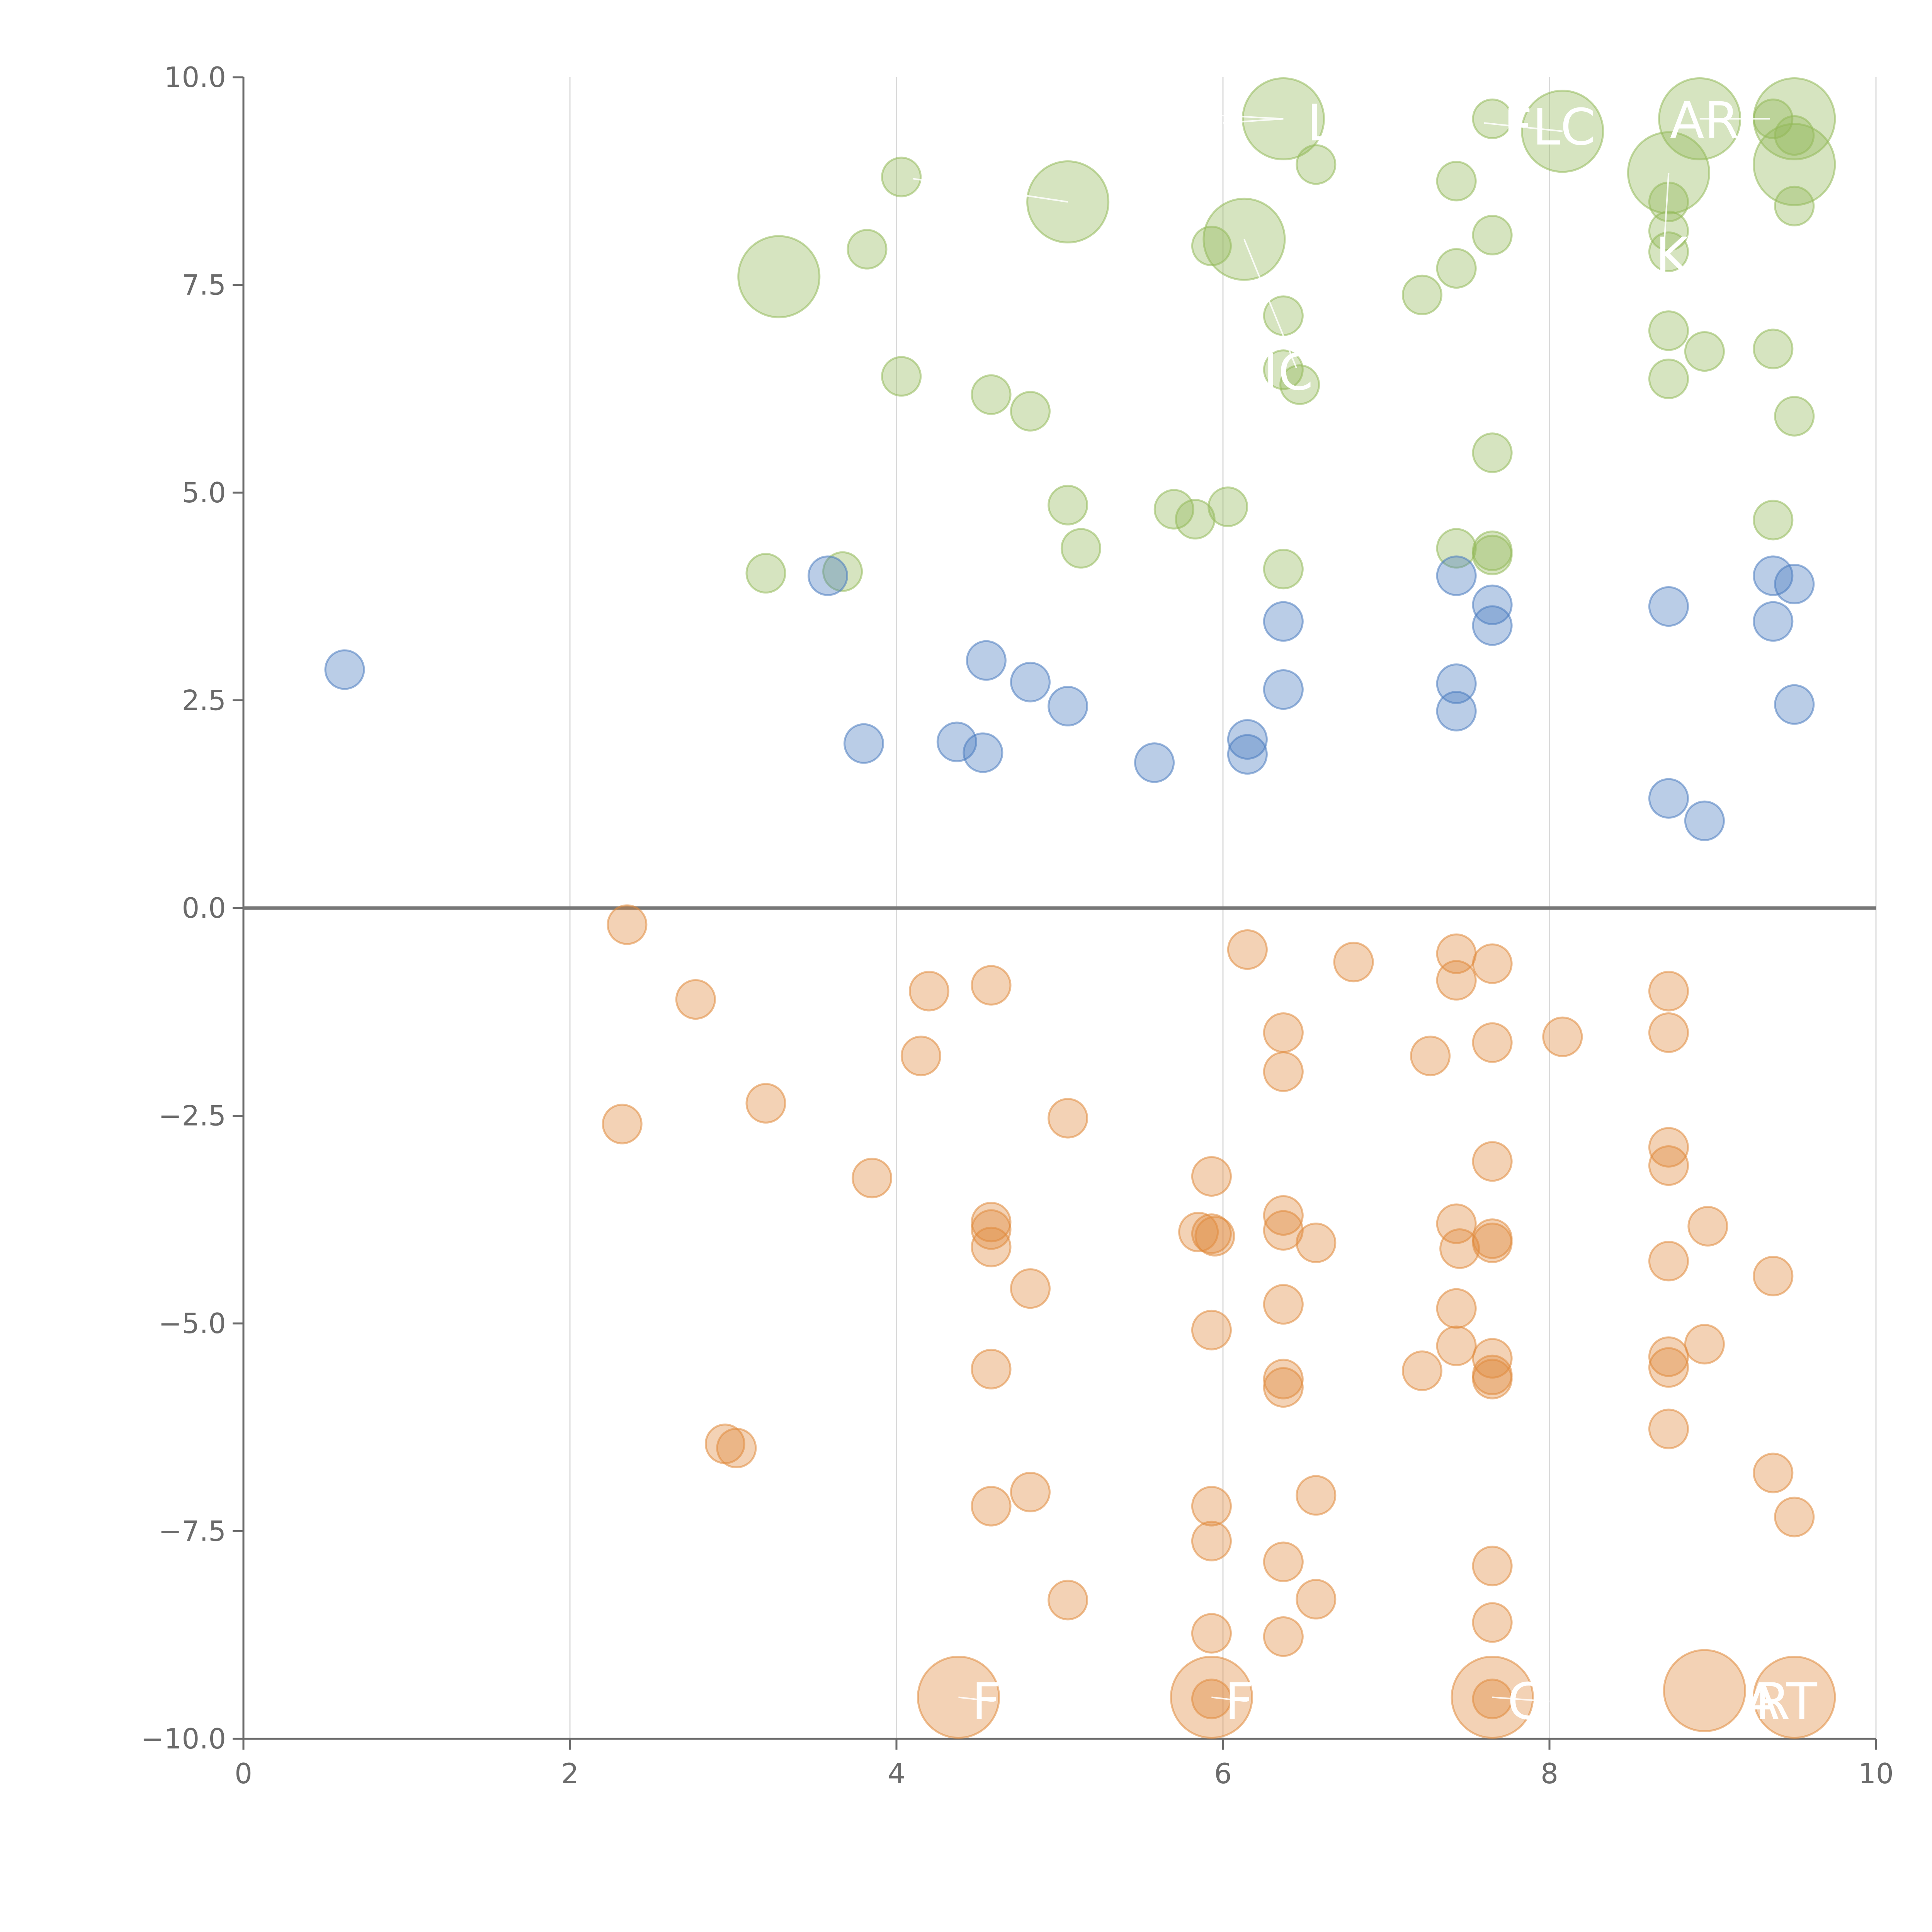 The image size is (1932, 1932). Describe the element at coordinates (1240, 1701) in the screenshot. I see `data-label: F` at that location.